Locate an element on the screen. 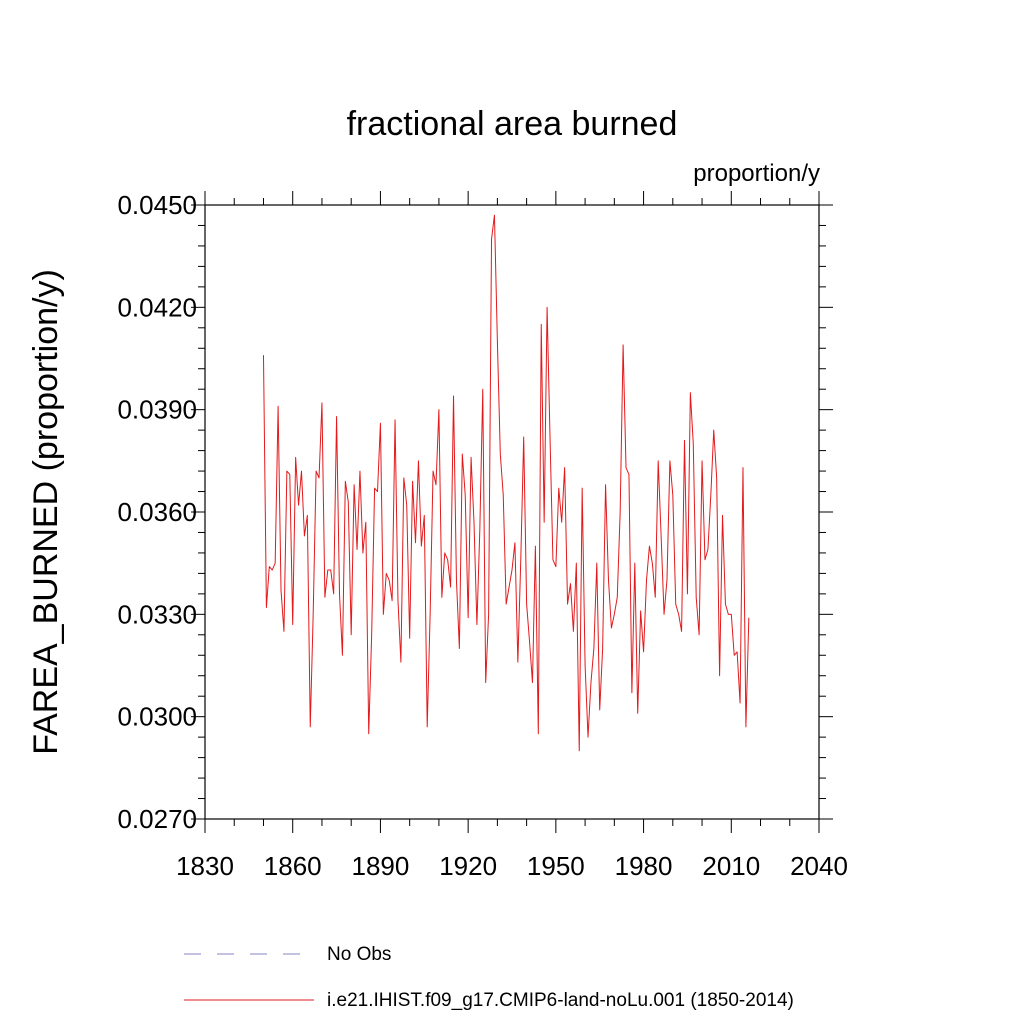  y-tick-label: 0.0300 is located at coordinates (157, 717).